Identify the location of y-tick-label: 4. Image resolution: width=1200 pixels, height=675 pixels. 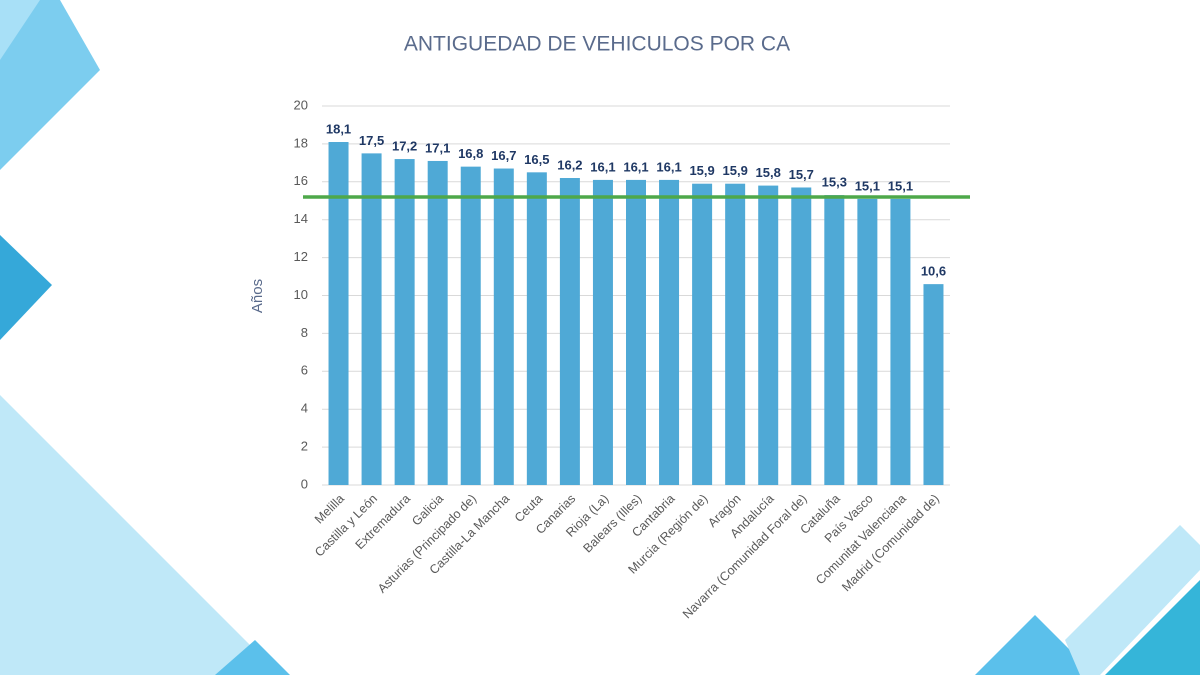
(304, 408).